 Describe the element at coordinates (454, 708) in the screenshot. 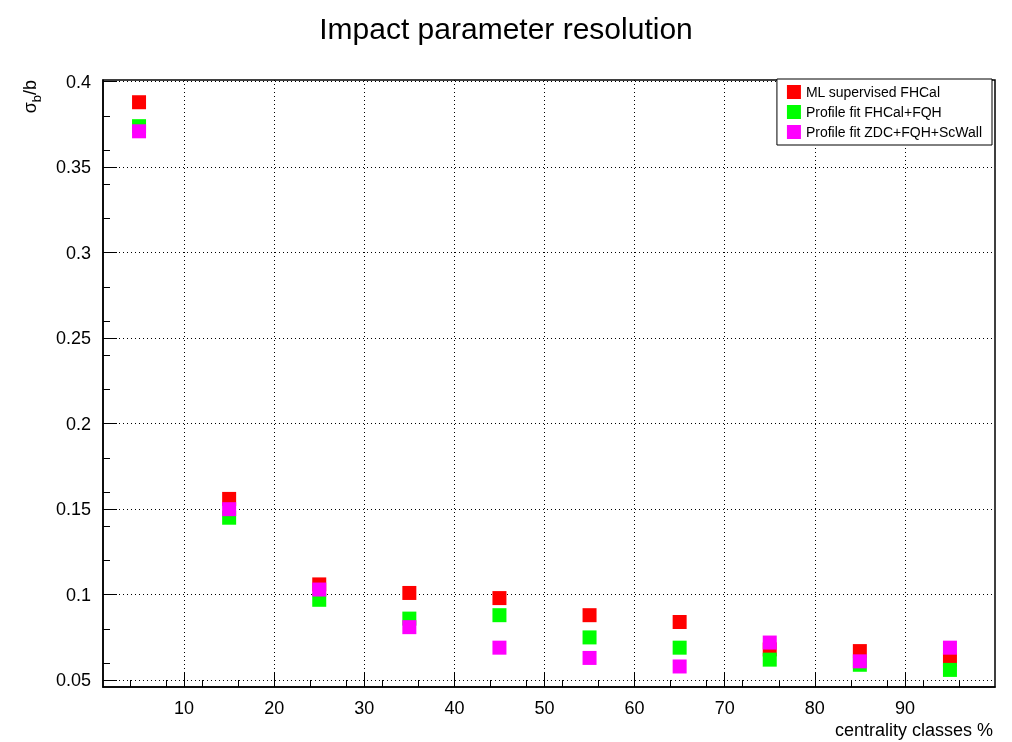

I see `x-tick-label: 40` at that location.